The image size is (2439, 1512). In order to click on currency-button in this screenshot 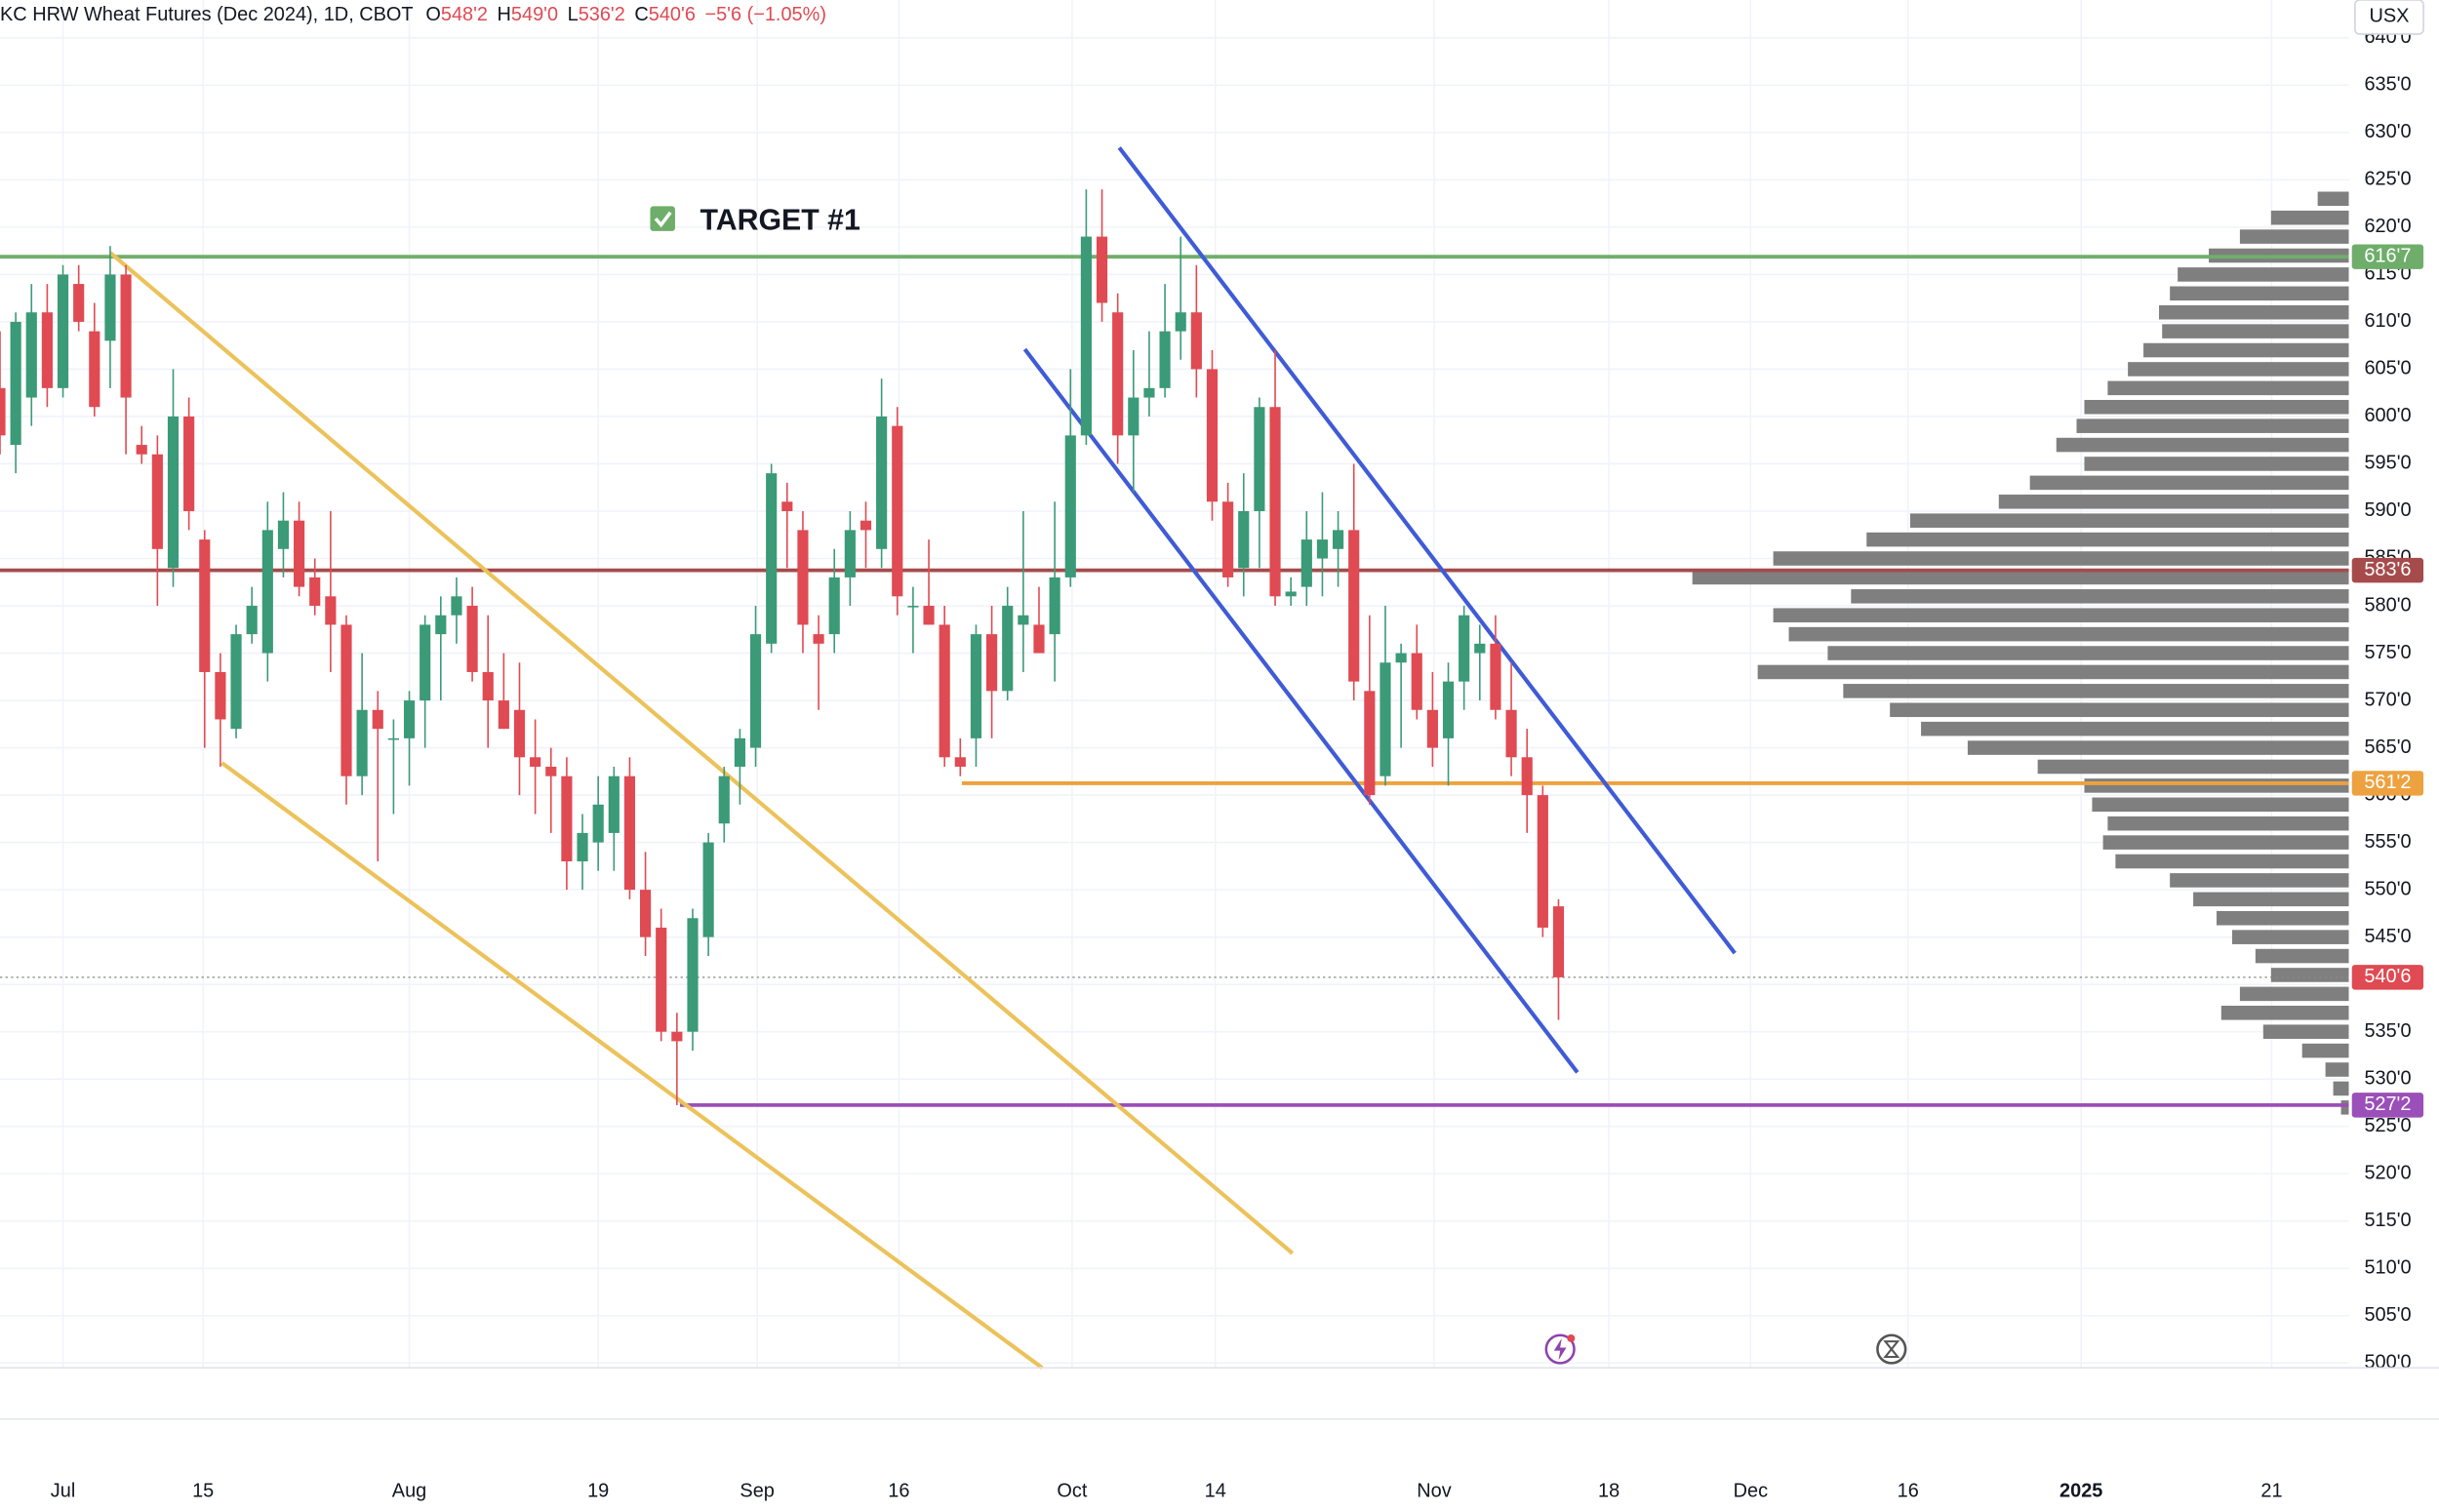, I will do `click(2389, 17)`.